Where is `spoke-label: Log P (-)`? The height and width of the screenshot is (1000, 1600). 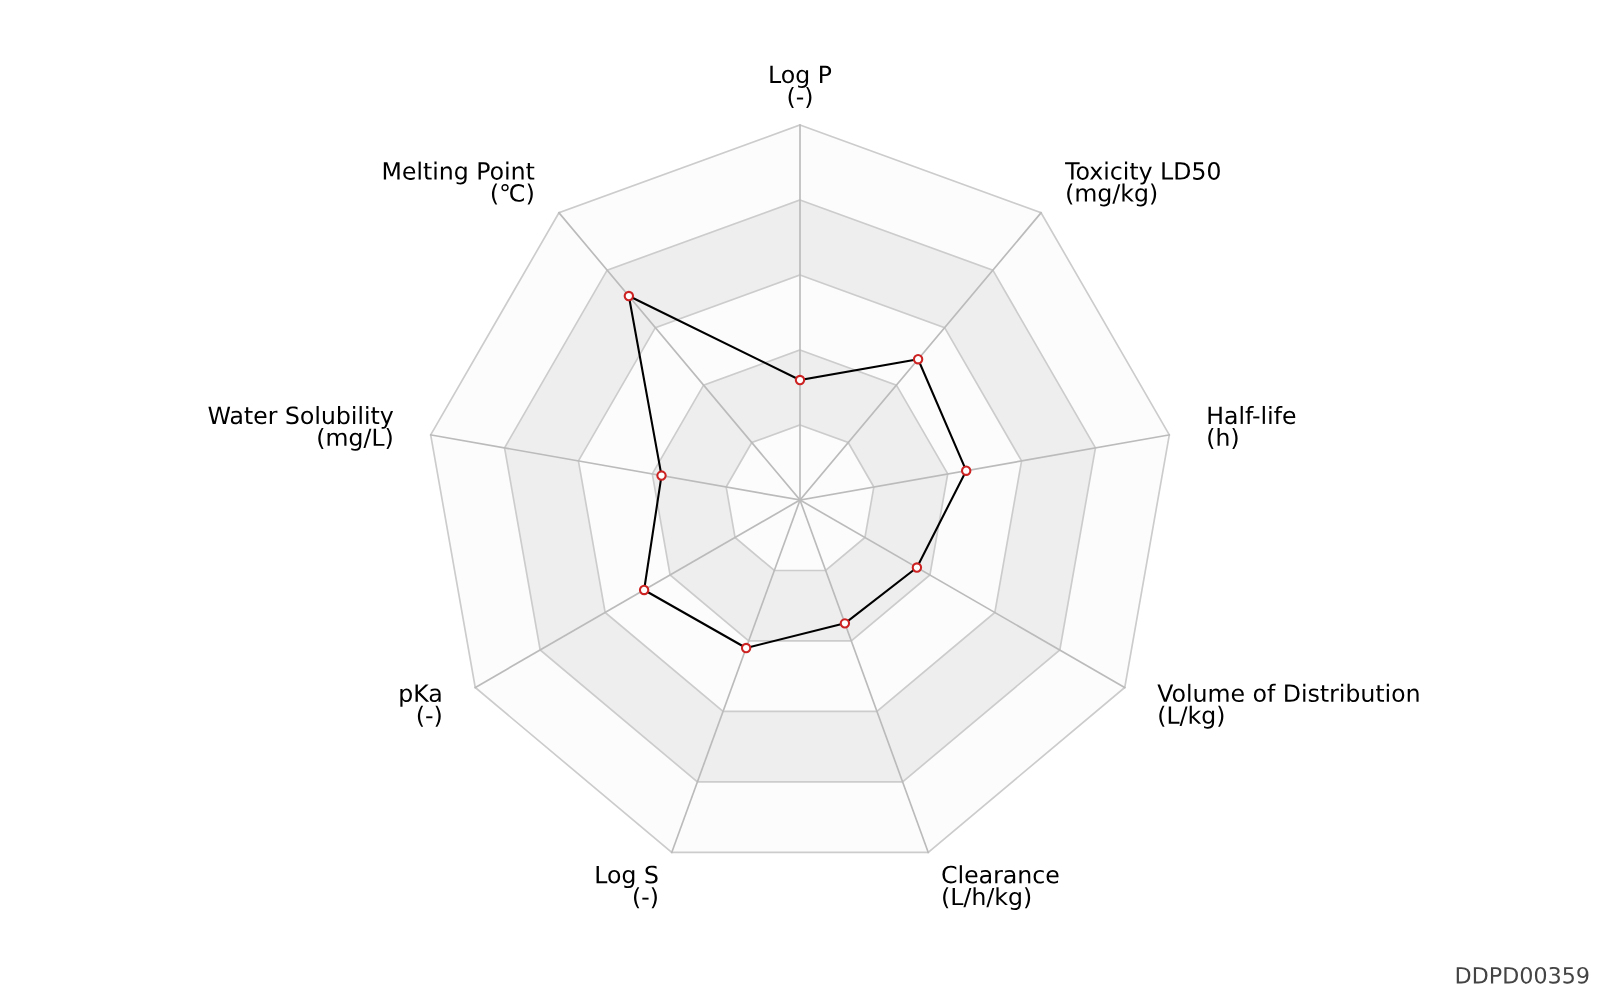
spoke-label: Log P (-) is located at coordinates (801, 87).